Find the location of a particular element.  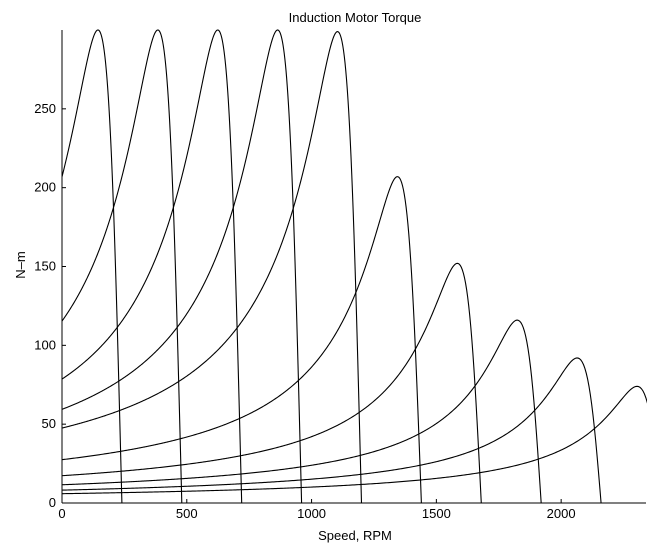

x-tick-label: 500 is located at coordinates (187, 513).